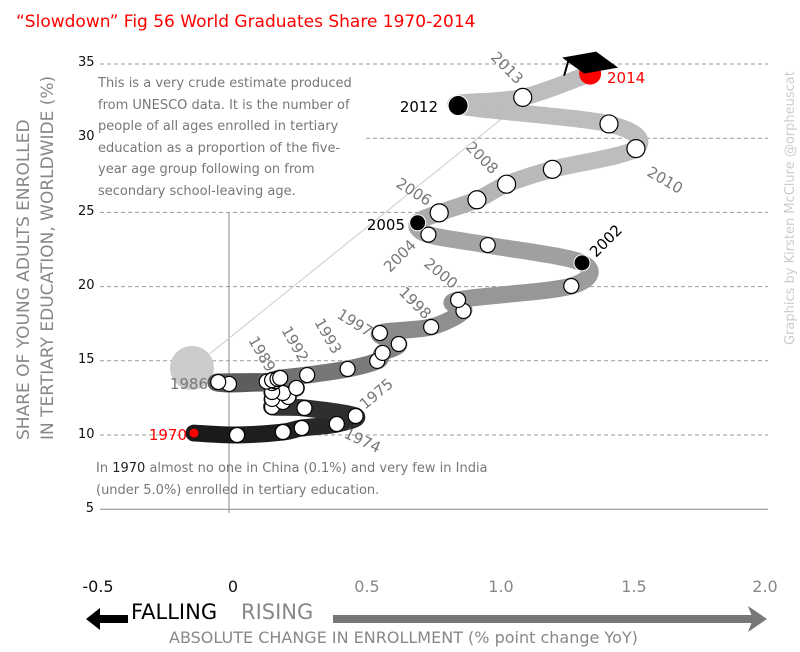 The image size is (800, 652). Describe the element at coordinates (86, 211) in the screenshot. I see `y-tick-label: 25` at that location.